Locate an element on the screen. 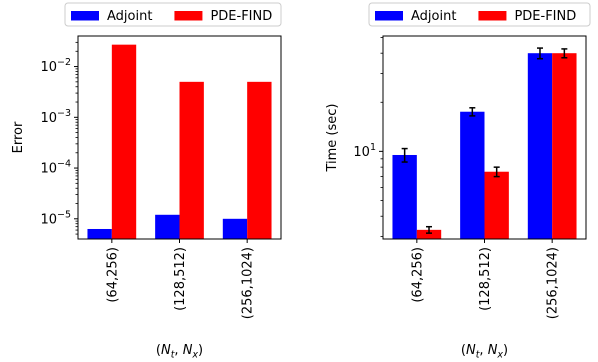 This screenshot has height=362, width=598. y-axis-label: Time (sec) is located at coordinates (332, 137).